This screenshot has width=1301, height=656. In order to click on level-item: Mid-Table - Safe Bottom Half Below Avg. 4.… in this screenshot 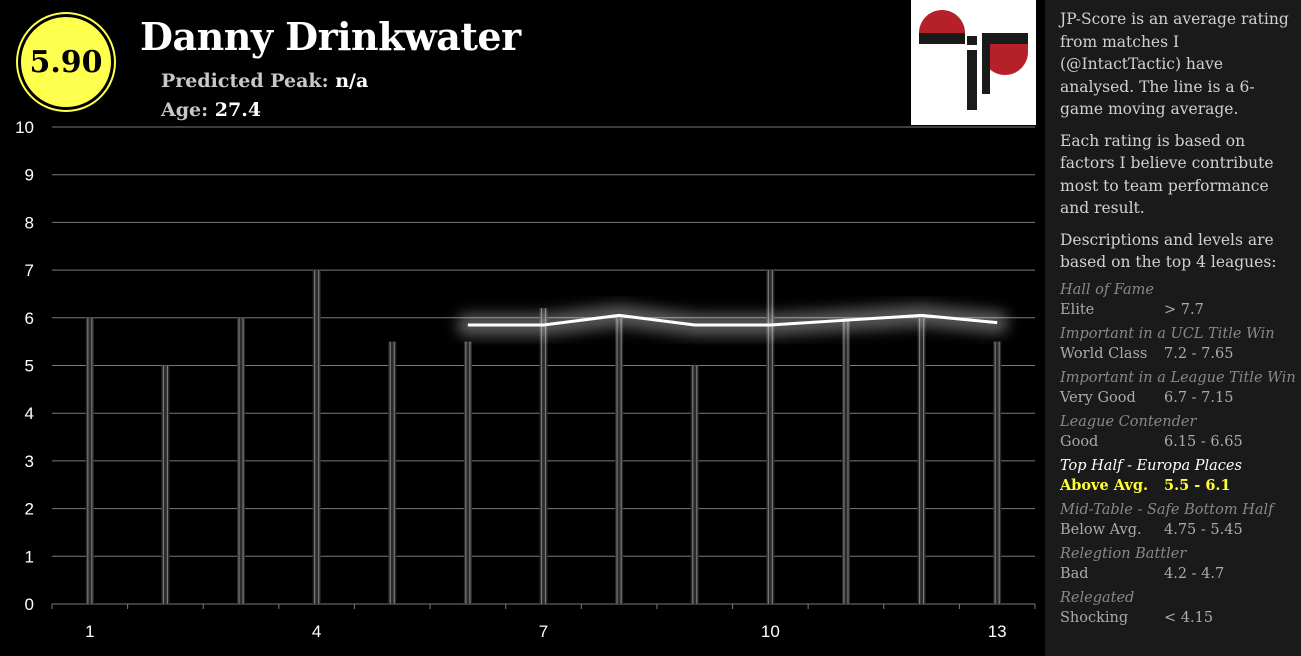, I will do `click(1175, 520)`.